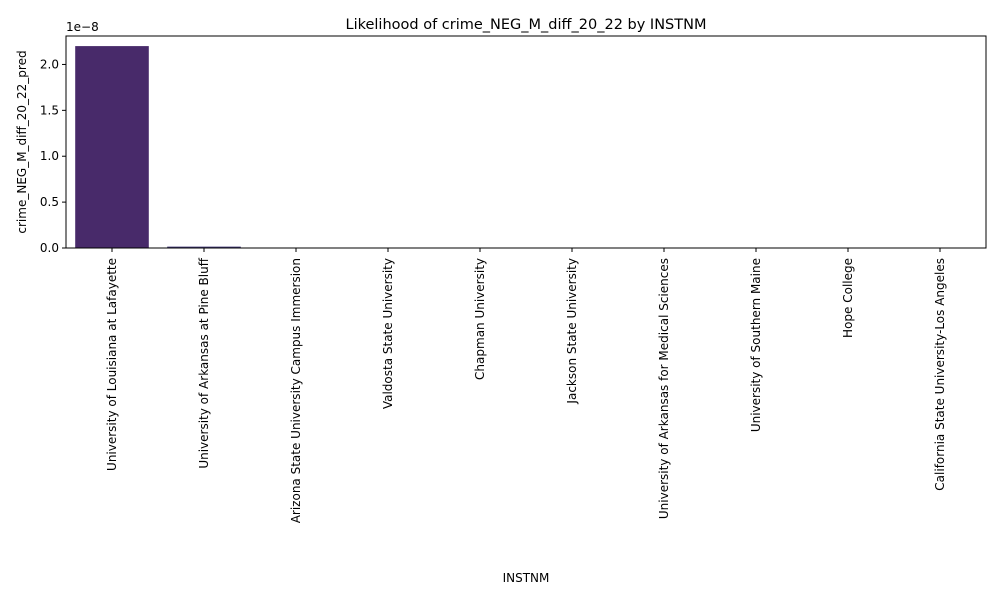 This screenshot has height=600, width=1000. Describe the element at coordinates (940, 374) in the screenshot. I see `x-tick-label: California State University-Los Angeles` at that location.